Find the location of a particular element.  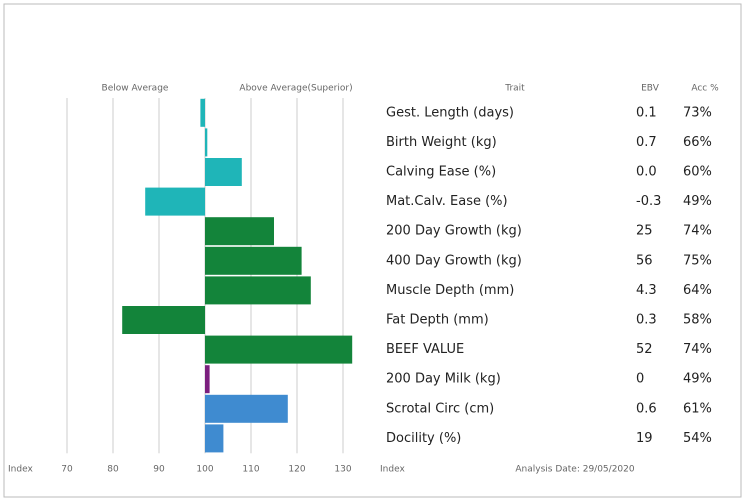

col-trait: Trait is located at coordinates (514, 89).